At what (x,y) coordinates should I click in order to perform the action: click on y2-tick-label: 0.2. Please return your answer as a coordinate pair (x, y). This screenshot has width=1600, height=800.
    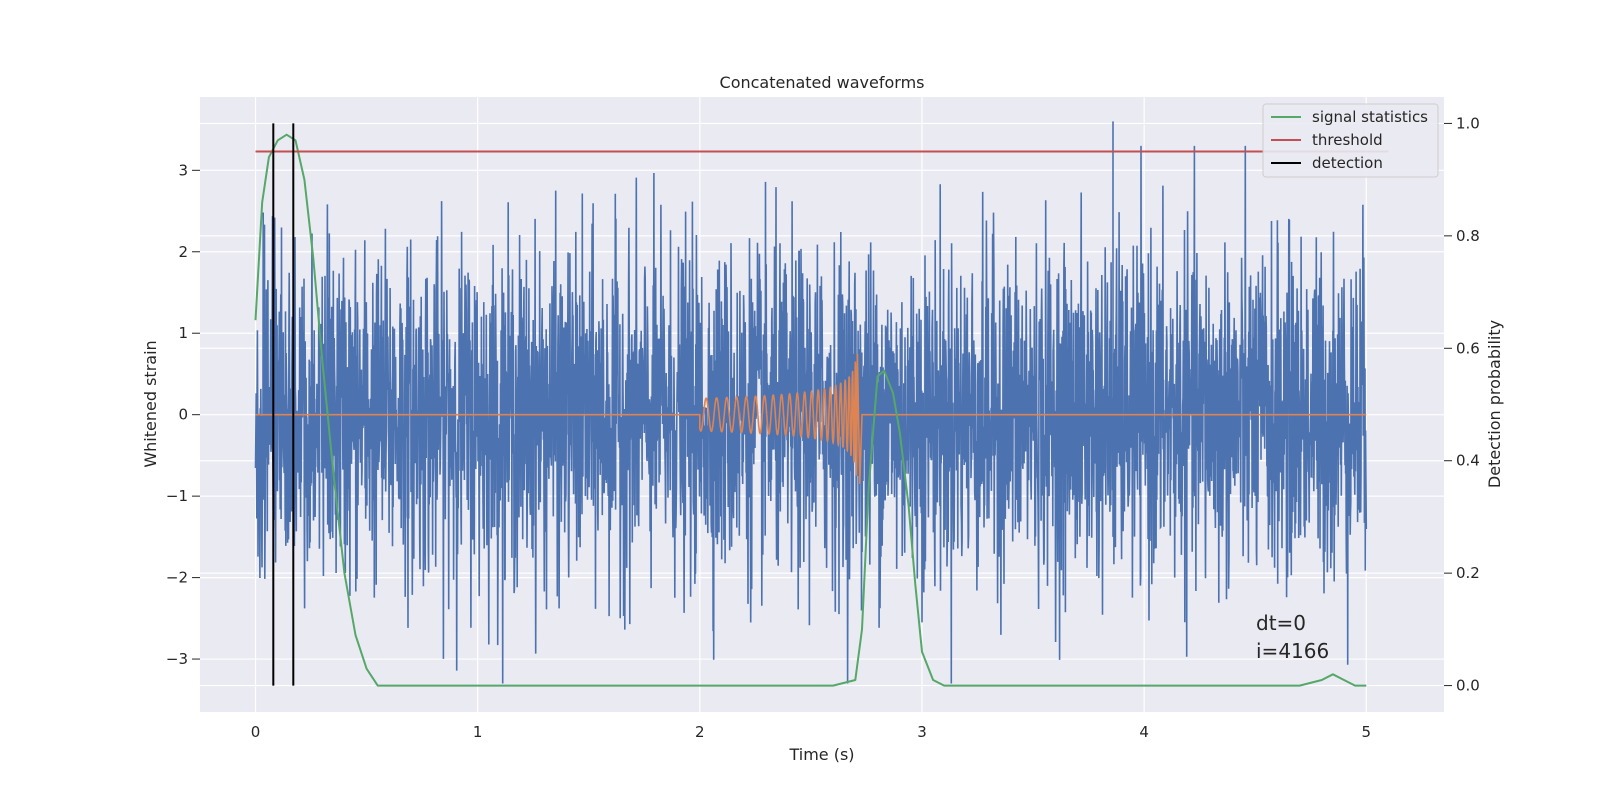
    Looking at the image, I should click on (1468, 573).